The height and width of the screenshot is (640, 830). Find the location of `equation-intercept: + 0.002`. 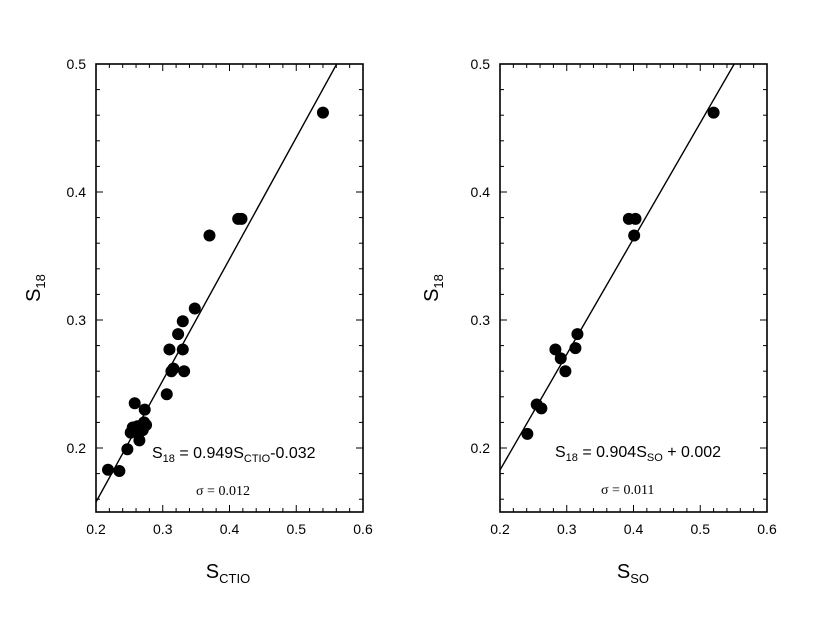

equation-intercept: + 0.002 is located at coordinates (692, 452).